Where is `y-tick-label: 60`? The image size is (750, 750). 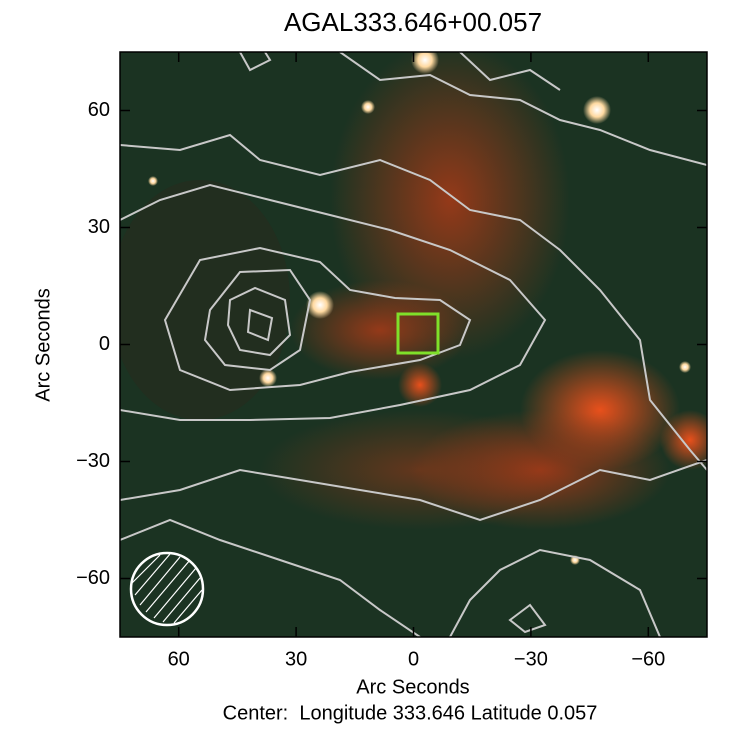 y-tick-label: 60 is located at coordinates (99, 110).